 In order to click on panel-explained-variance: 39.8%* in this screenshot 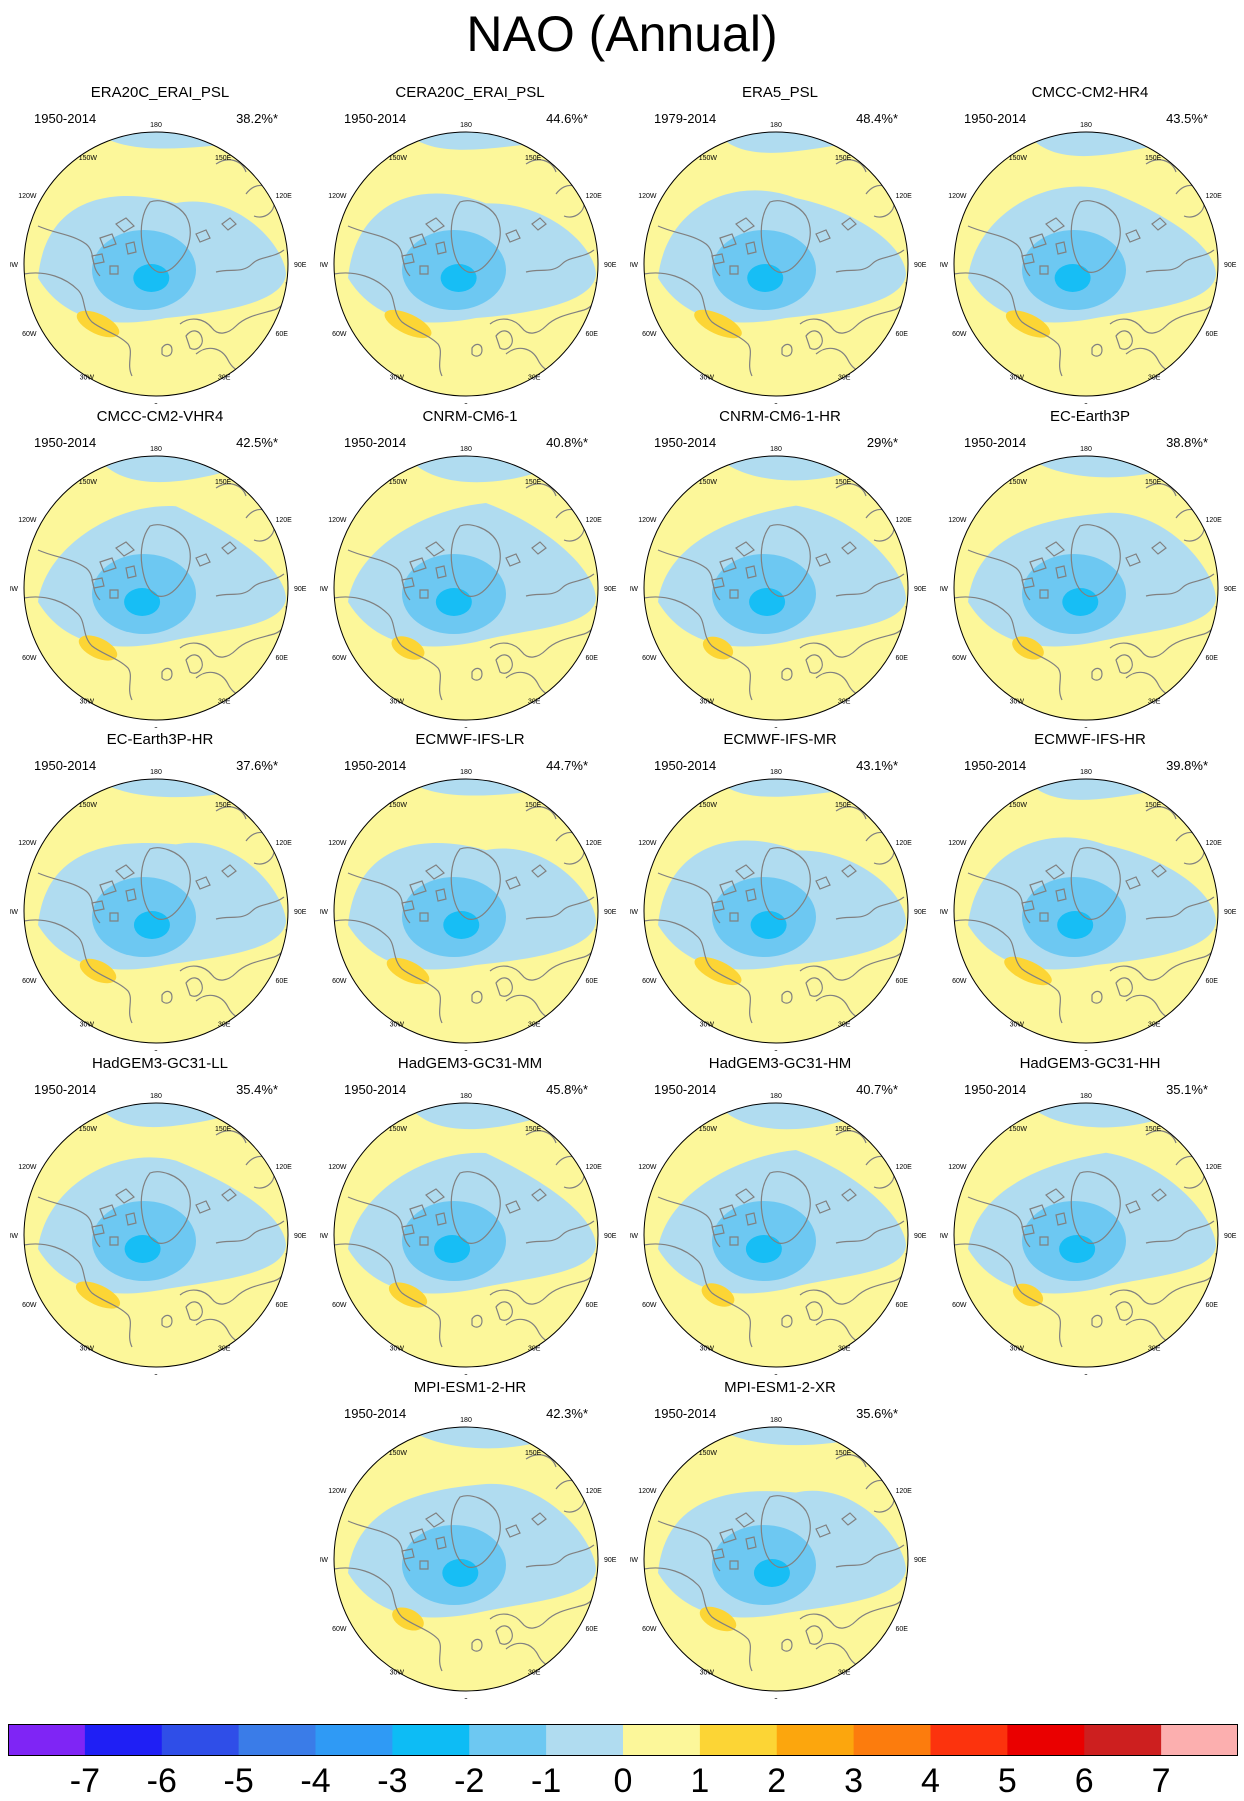, I will do `click(1187, 765)`.